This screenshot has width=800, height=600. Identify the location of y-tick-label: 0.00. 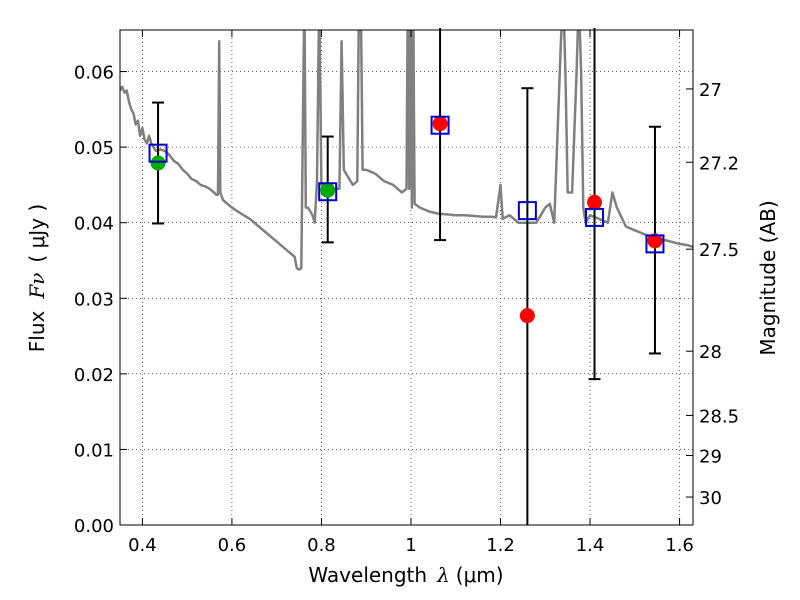
(94, 526).